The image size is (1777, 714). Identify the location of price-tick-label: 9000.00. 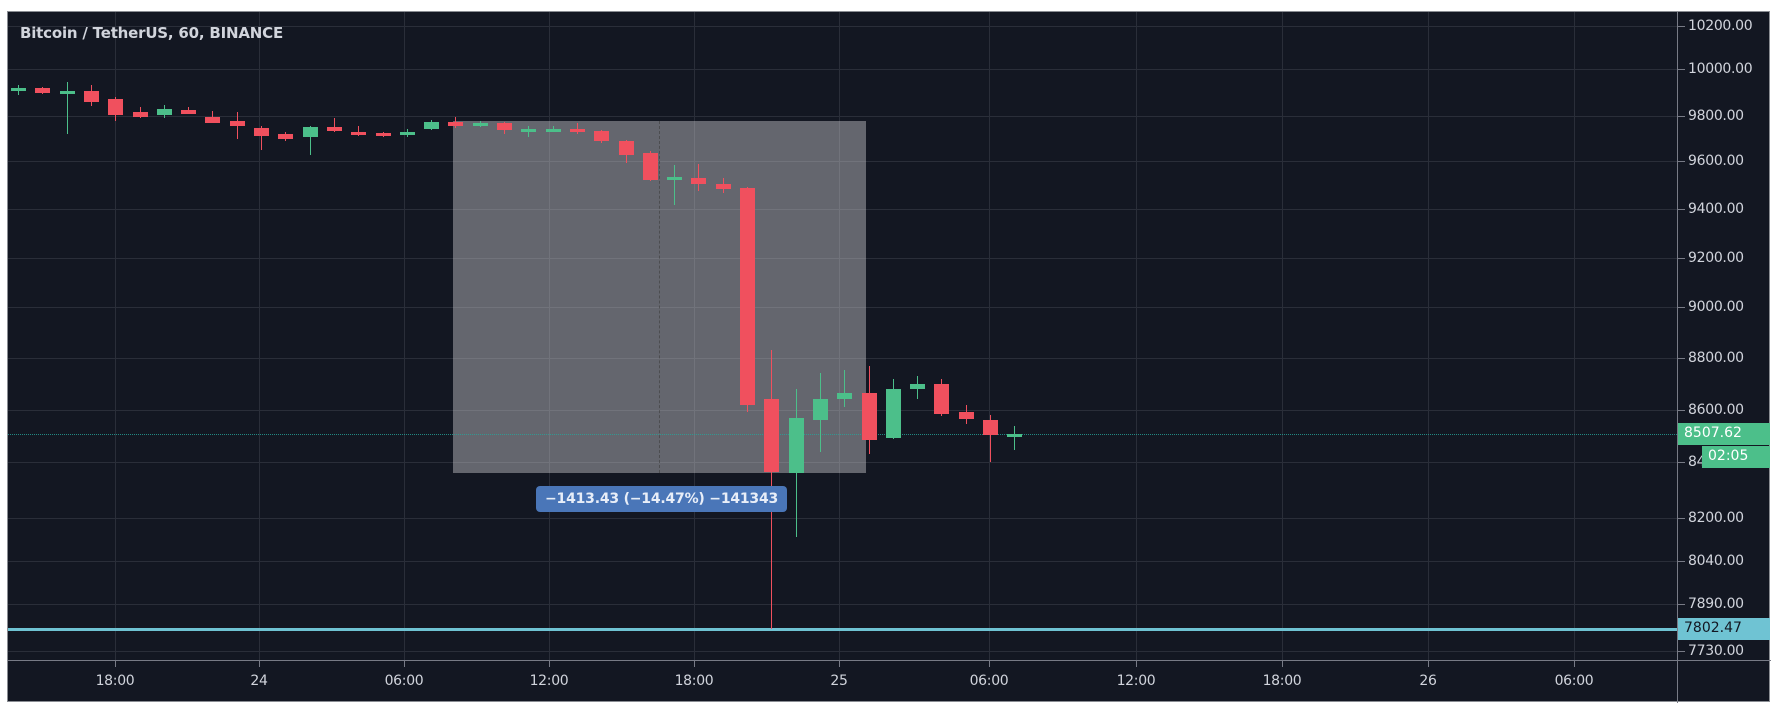
(1716, 307).